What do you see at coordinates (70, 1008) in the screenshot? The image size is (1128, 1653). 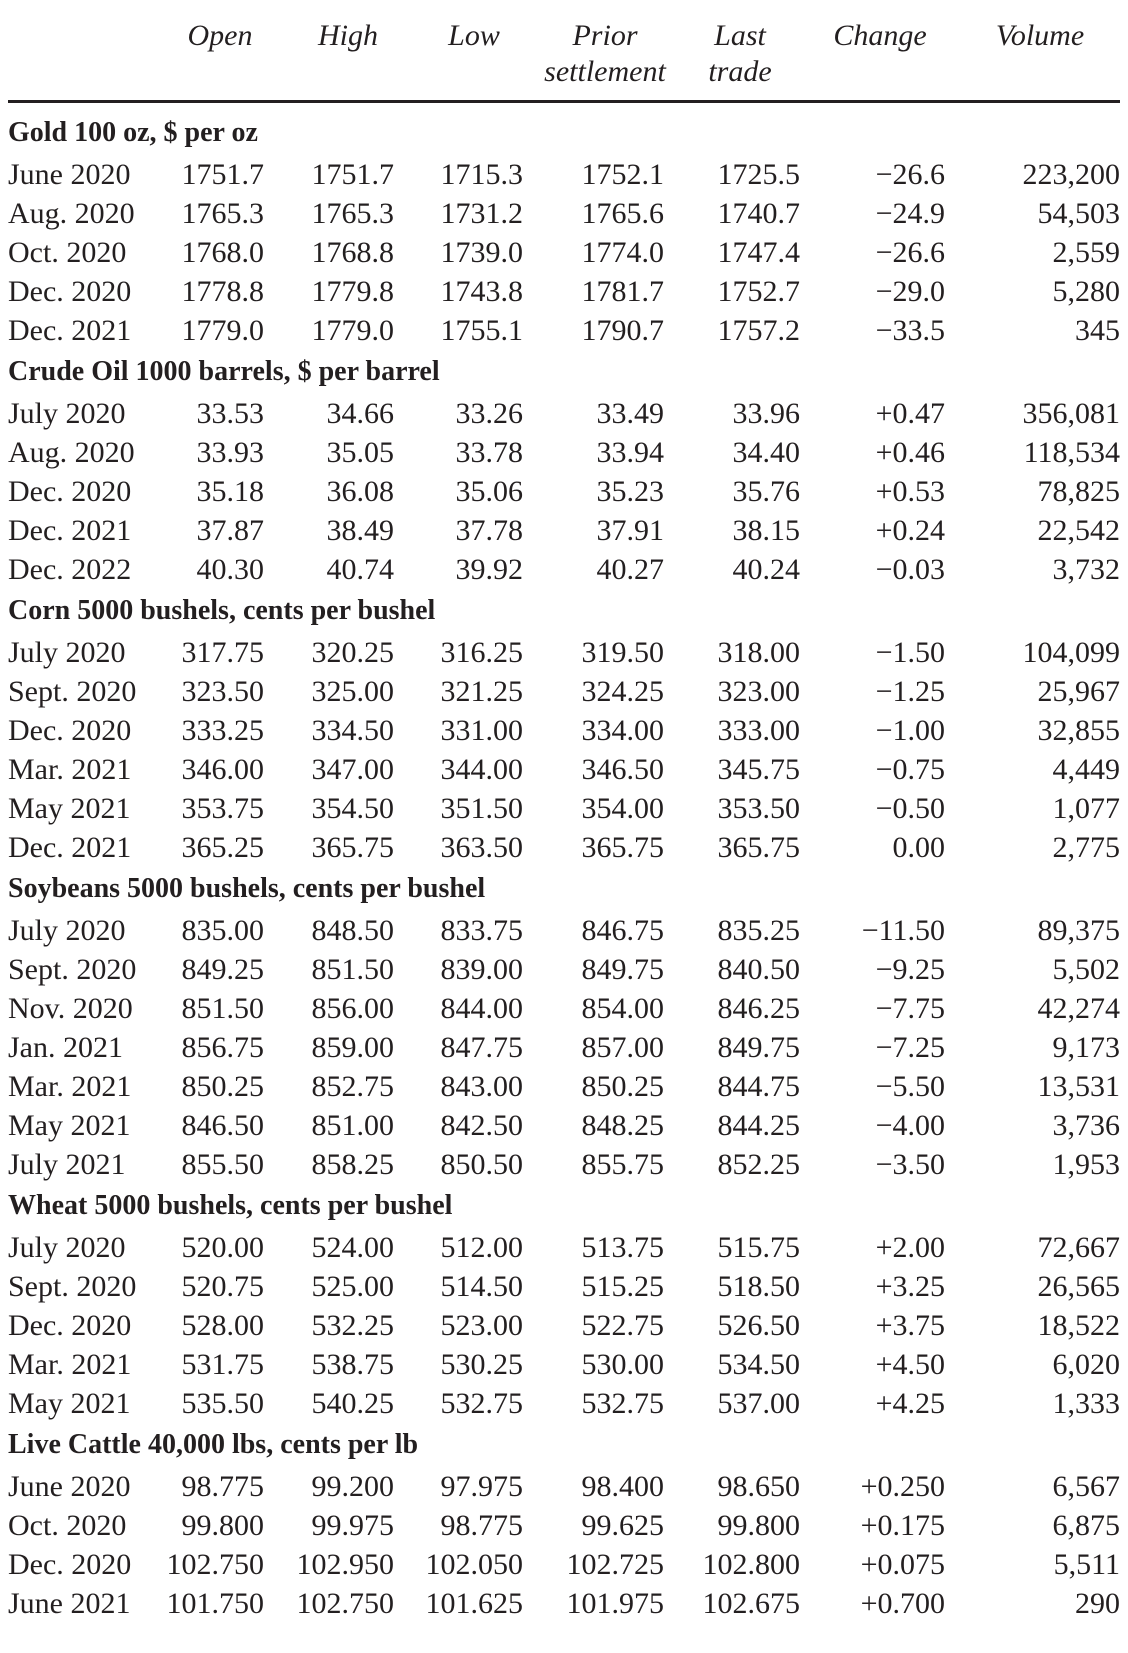 I see `cell-month: Nov. 2020` at bounding box center [70, 1008].